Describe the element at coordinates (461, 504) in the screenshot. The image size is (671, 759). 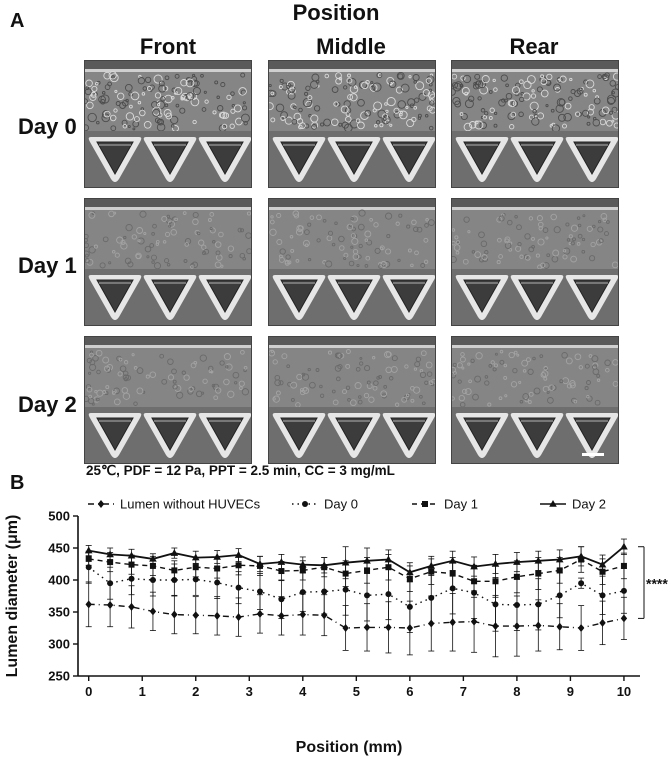
I see `legend-label-day-1: Day 1` at that location.